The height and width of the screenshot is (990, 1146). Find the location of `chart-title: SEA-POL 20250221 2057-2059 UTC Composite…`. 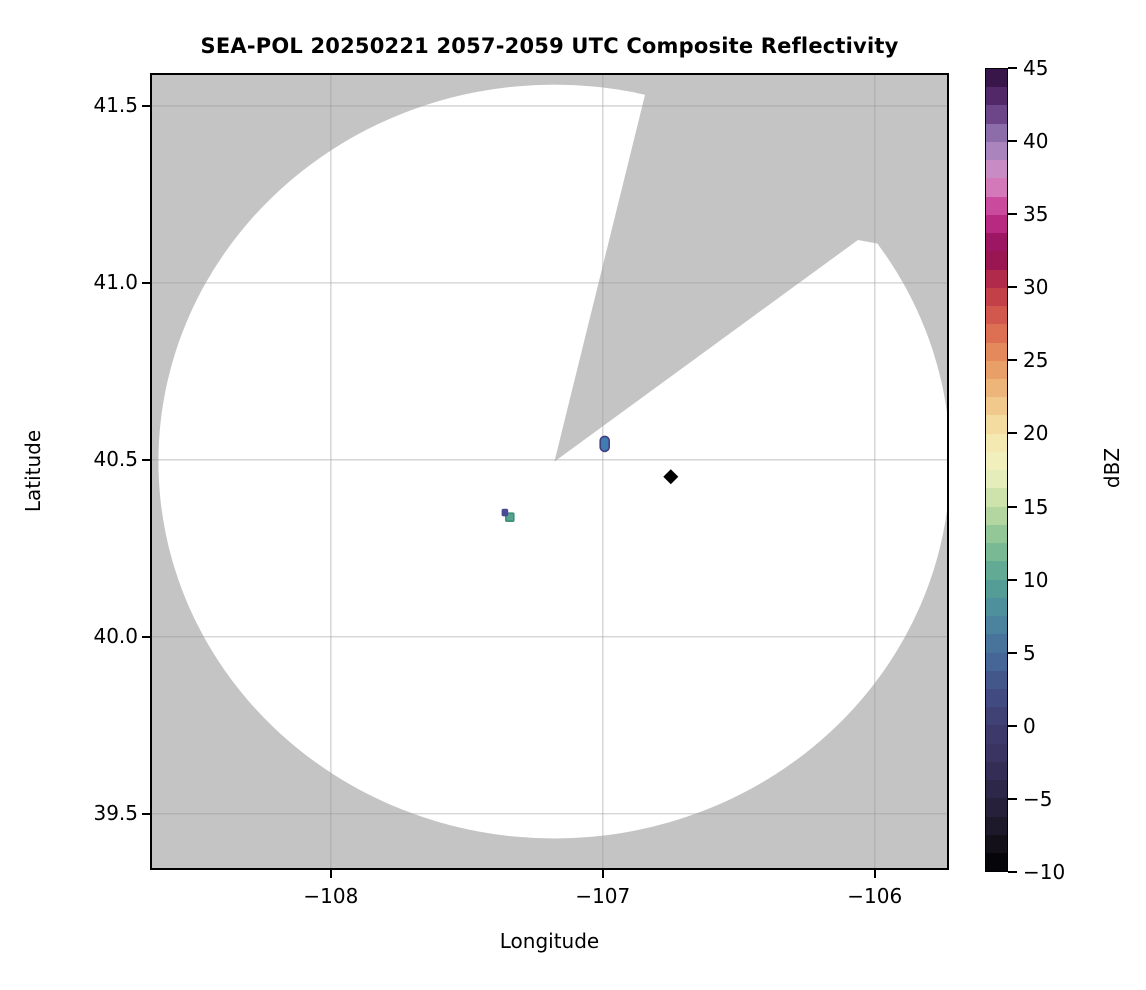

chart-title: SEA-POL 20250221 2057-2059 UTC Composite… is located at coordinates (549, 46).